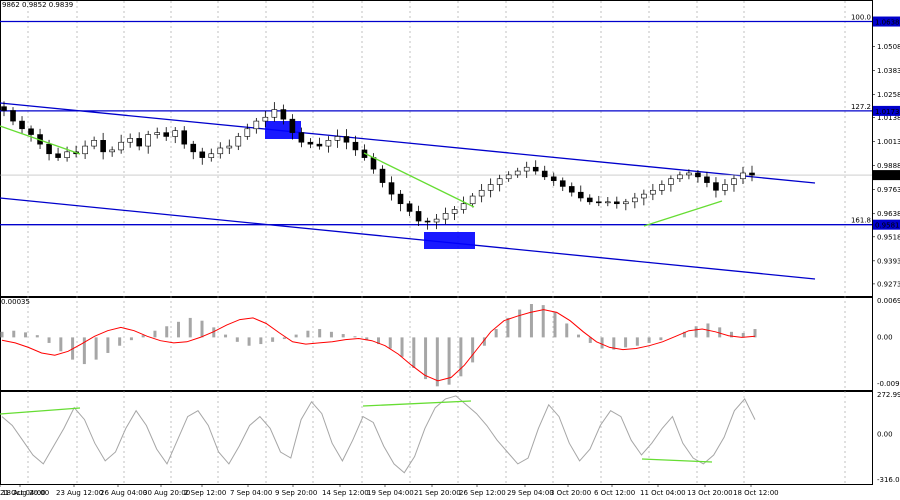 Image resolution: width=900 pixels, height=500 pixels. I want to click on fib-level-label: 161.8, so click(861, 221).